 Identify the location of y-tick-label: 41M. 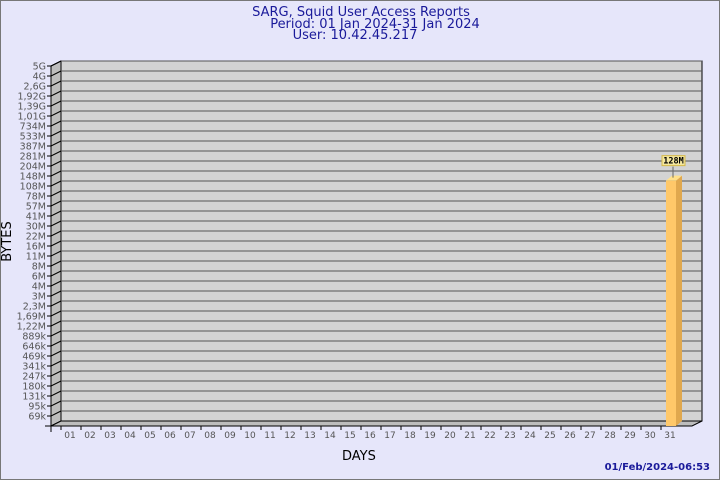
(36, 217).